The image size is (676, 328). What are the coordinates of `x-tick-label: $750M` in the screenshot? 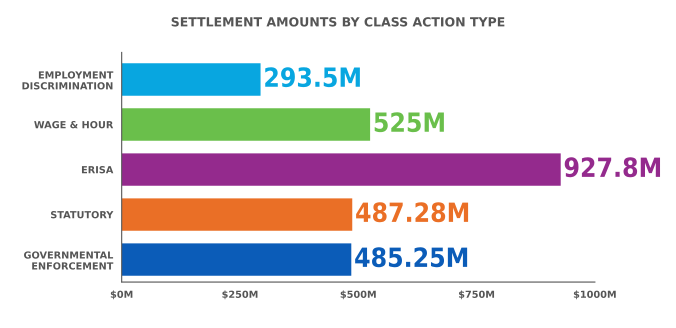 It's located at (476, 295).